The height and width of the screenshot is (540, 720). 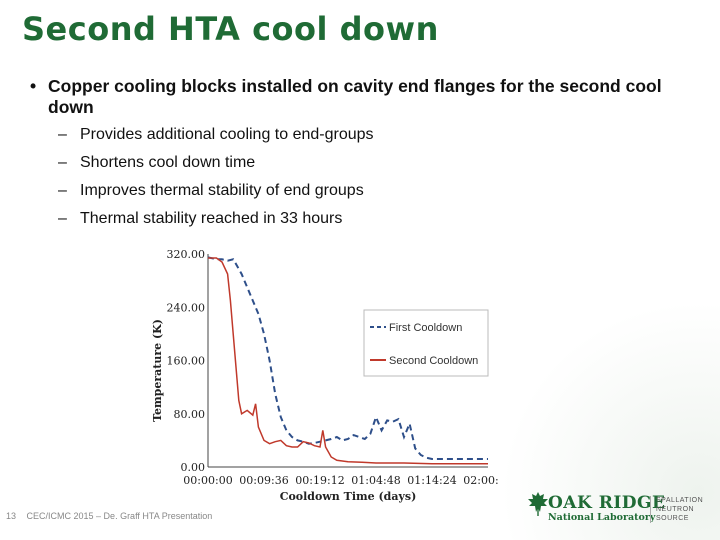 I want to click on sns-line: NEUTRON, so click(x=675, y=509).